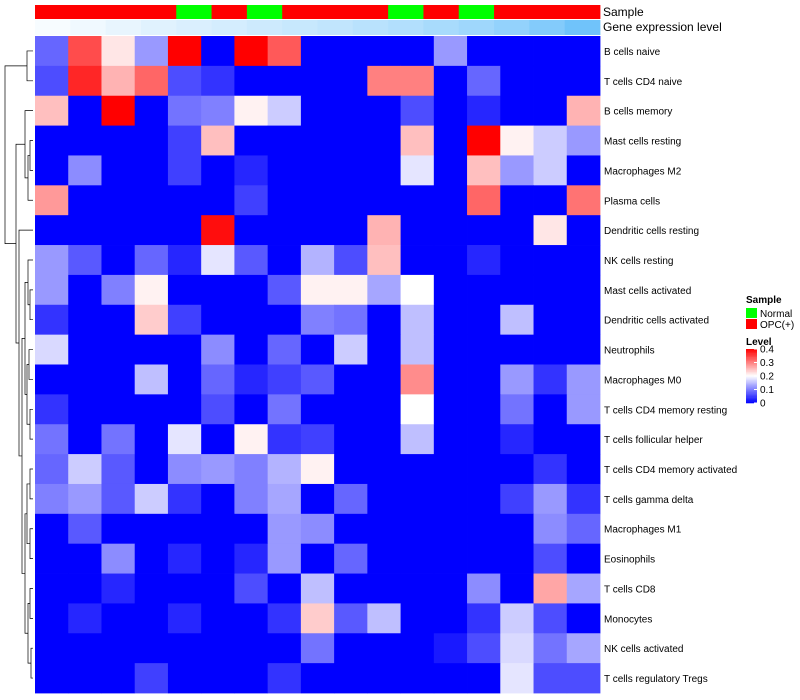  I want to click on sample-annotation-divider, so click(317, 20).